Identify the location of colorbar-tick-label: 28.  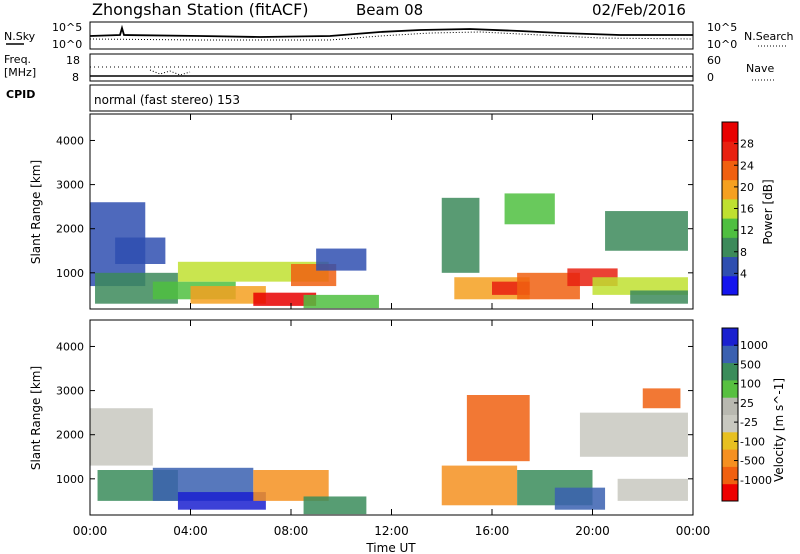
(747, 144).